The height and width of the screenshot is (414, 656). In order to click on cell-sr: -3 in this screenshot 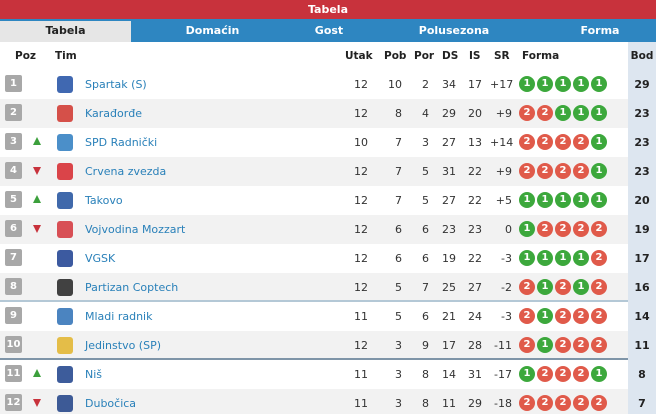, I will do `click(506, 258)`.